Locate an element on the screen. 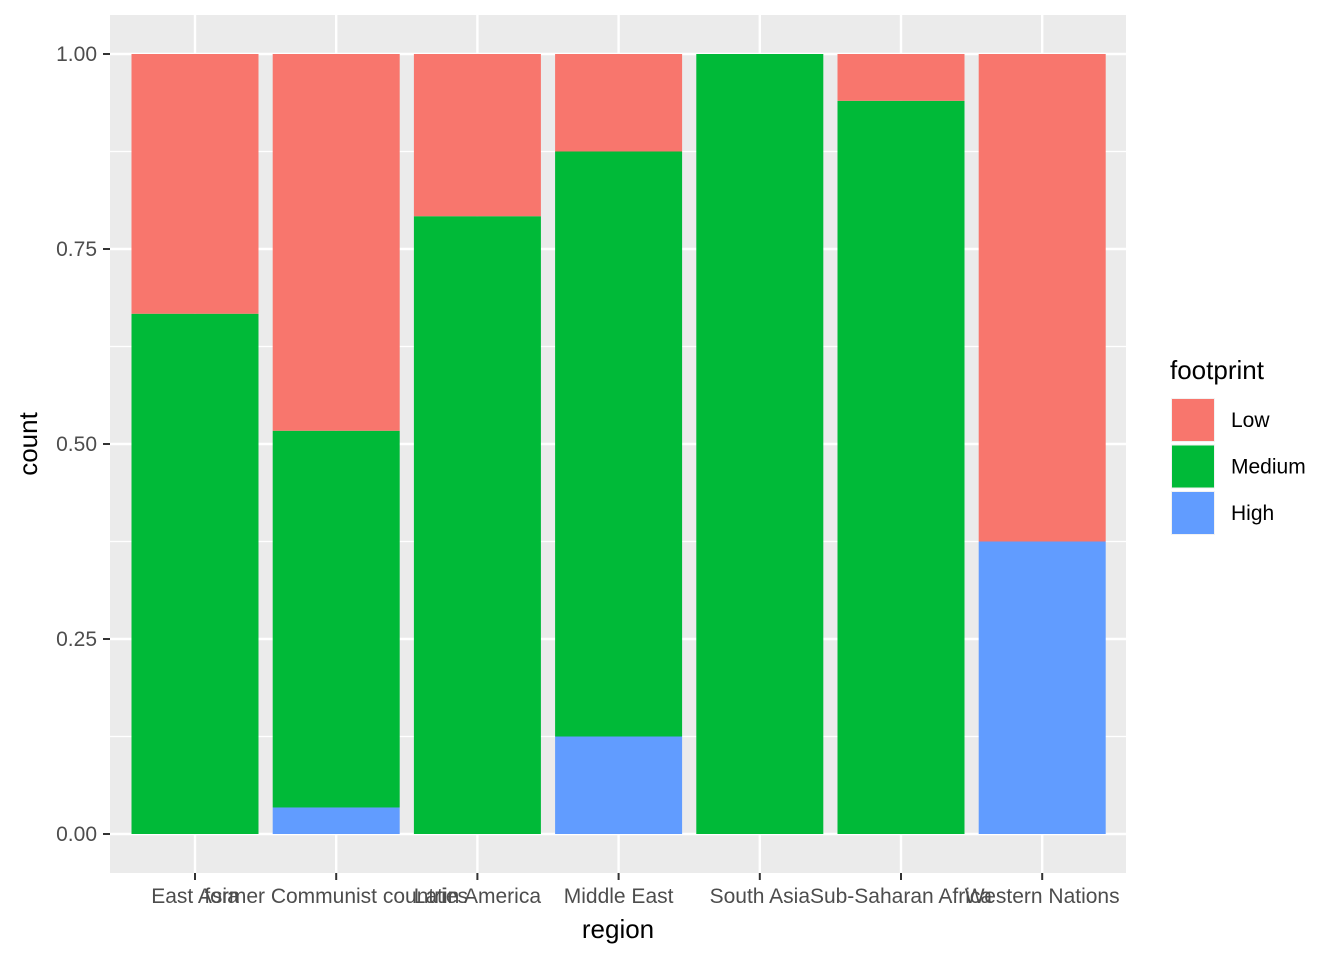 This screenshot has height=960, width=1344. y-axis: 0.00 0.25 0.50 0.75 1.00 is located at coordinates (83, 444).